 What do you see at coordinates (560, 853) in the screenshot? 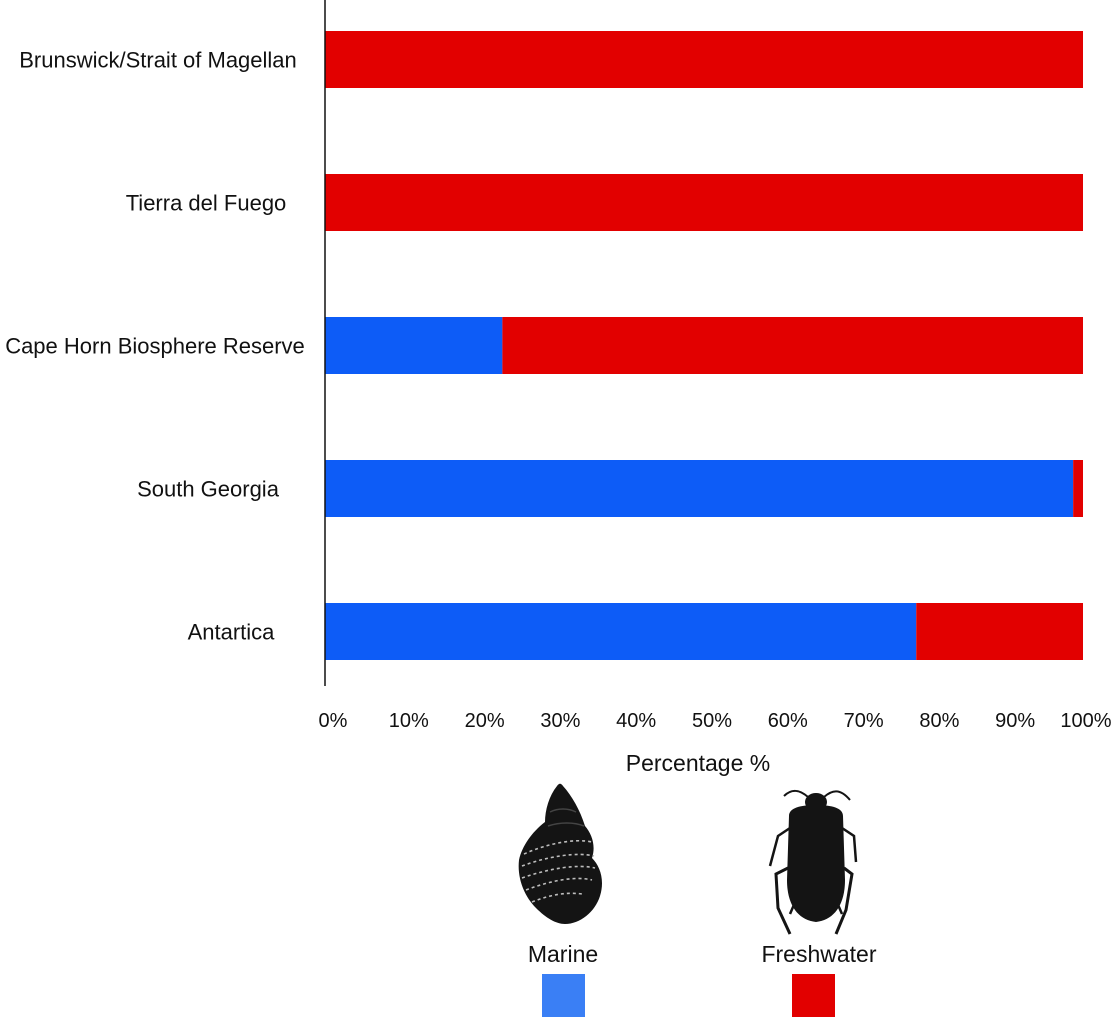
I see `snail-shell-icon` at bounding box center [560, 853].